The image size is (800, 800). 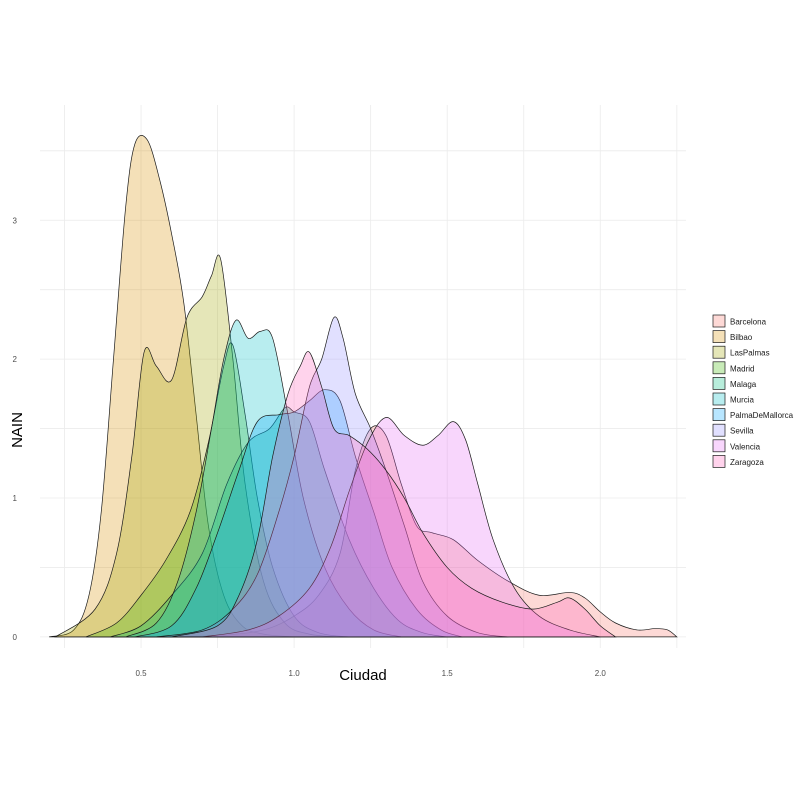 I want to click on density-area-valencia, so click(x=401, y=527).